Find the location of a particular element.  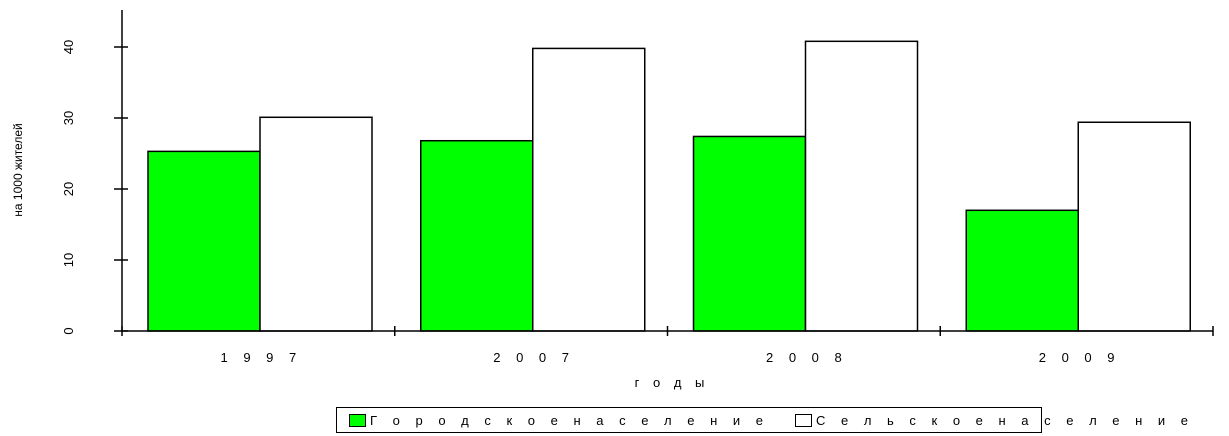

y-tick-label: 0 is located at coordinates (68, 330).